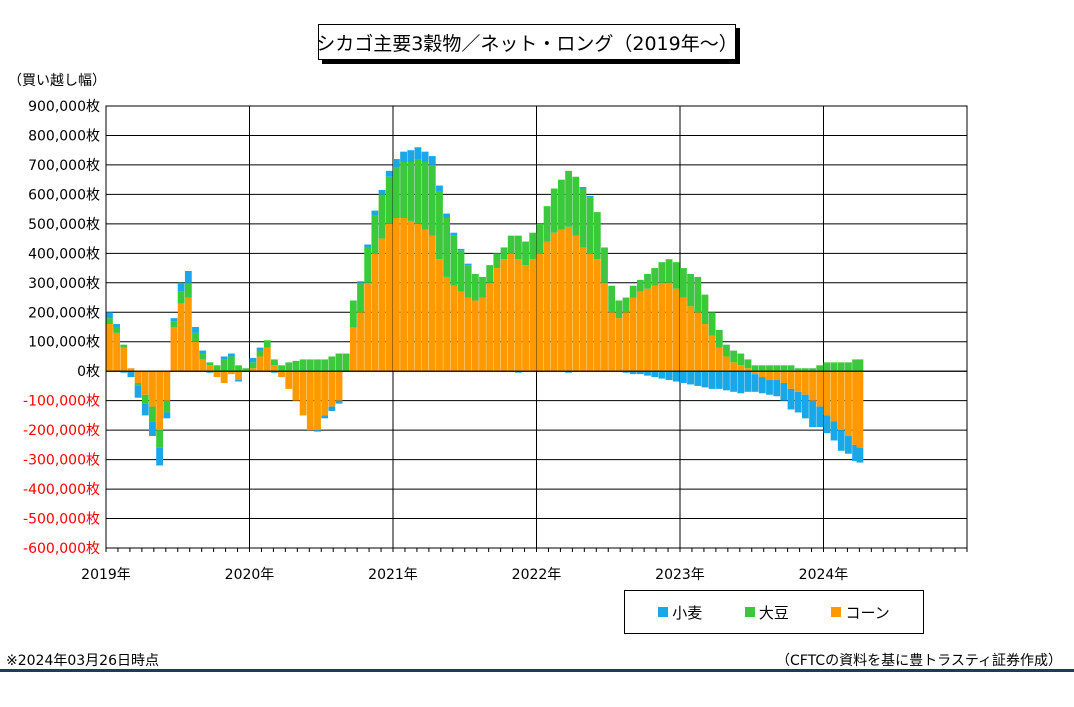 The image size is (1074, 707). Describe the element at coordinates (527, 43) in the screenshot. I see `chart-title-text: シカゴ主要3穀物／ネット・ロング（2019年～）` at that location.